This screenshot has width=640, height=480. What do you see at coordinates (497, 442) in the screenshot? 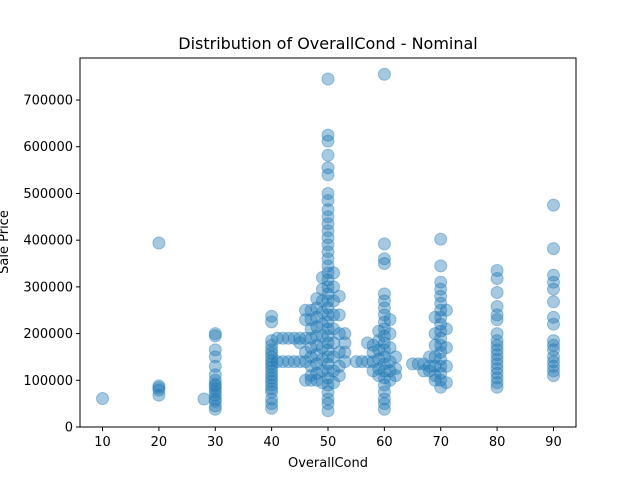
I see `x-tick-label: 80` at bounding box center [497, 442].